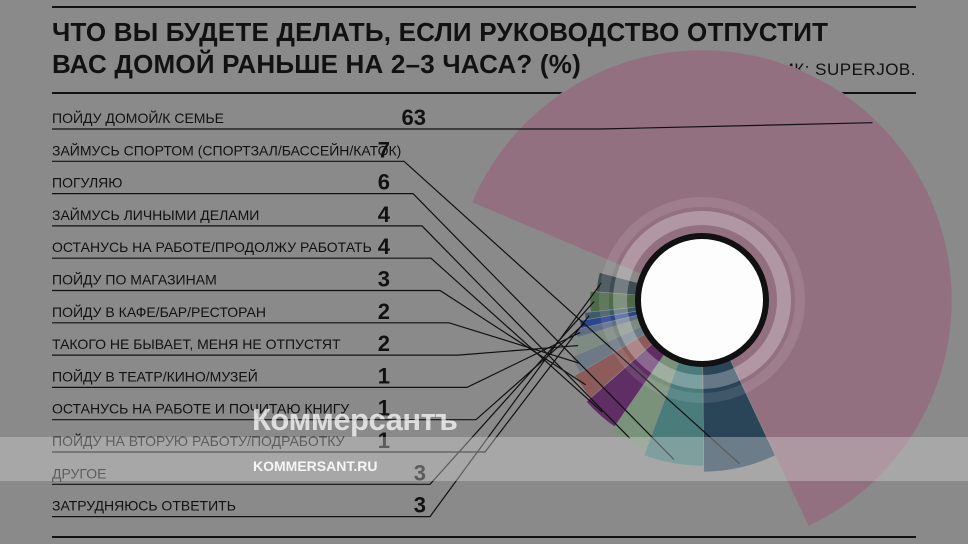 The width and height of the screenshot is (968, 544). What do you see at coordinates (316, 64) in the screenshot?
I see `title-line-2: ВАС ДОМОЙ РАНЬШЕ НА 2–3 ЧАСА? (%)` at bounding box center [316, 64].